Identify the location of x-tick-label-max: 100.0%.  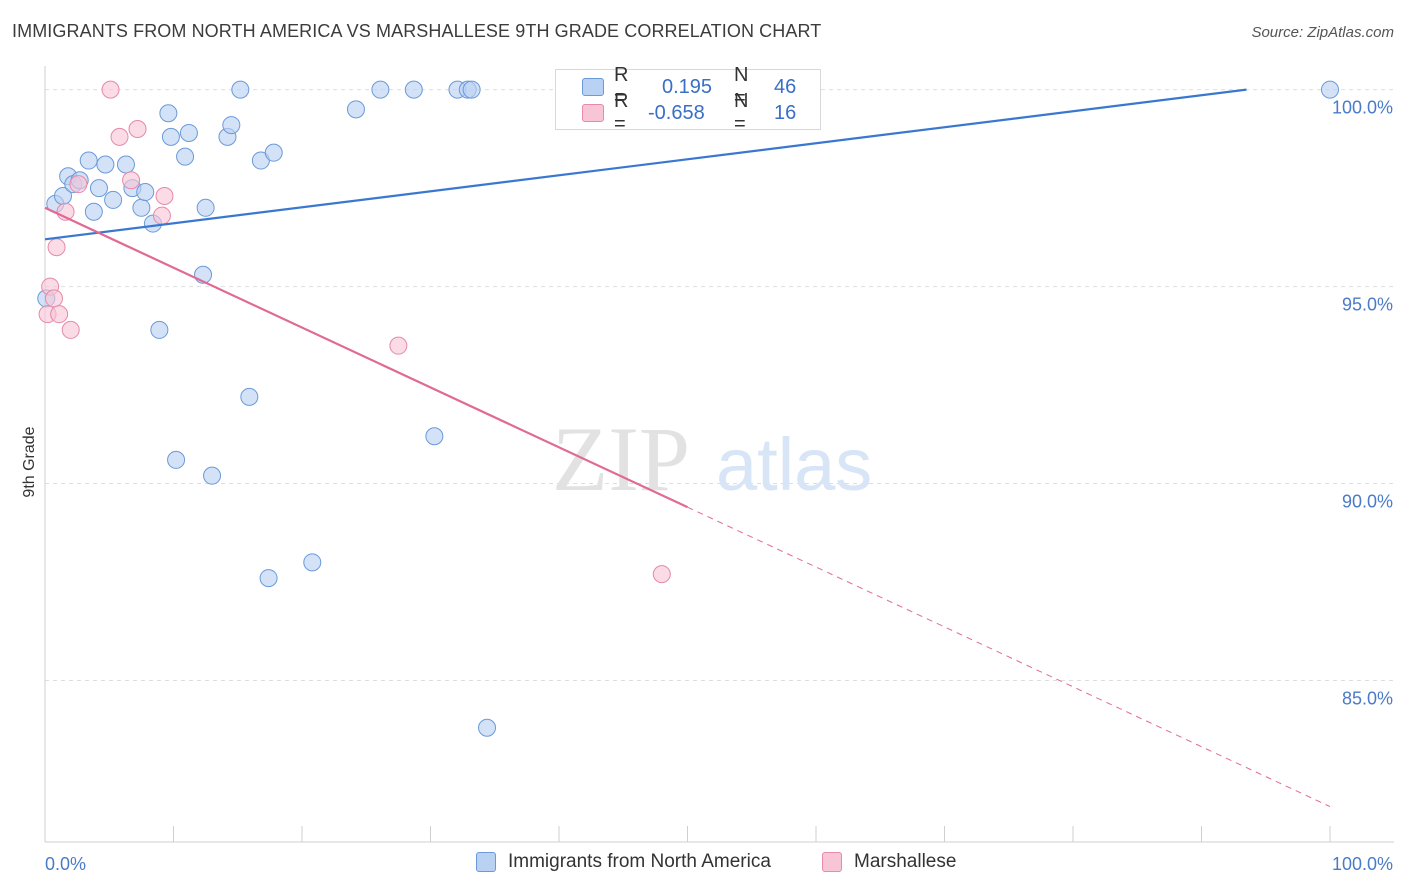
(1362, 864).